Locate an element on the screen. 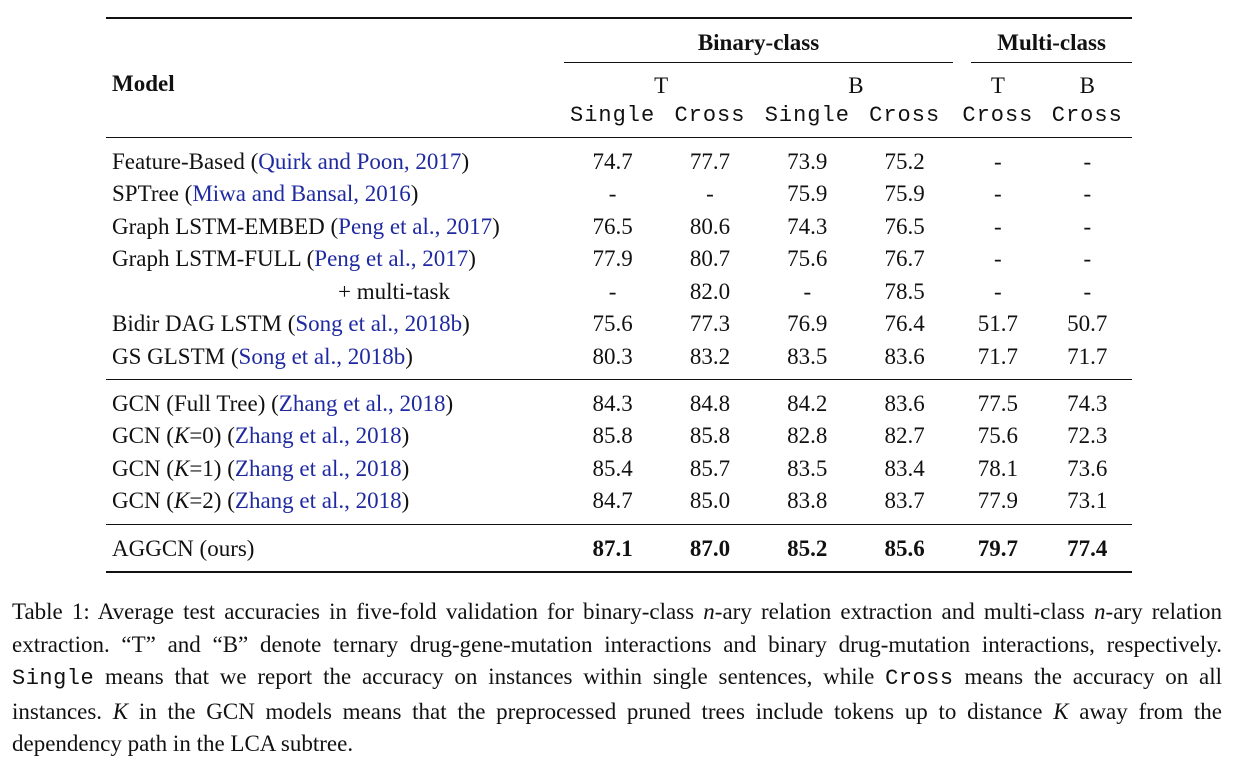 Image resolution: width=1245 pixels, height=761 pixels. model-name: Bidir DAG LSTM is located at coordinates (197, 324).